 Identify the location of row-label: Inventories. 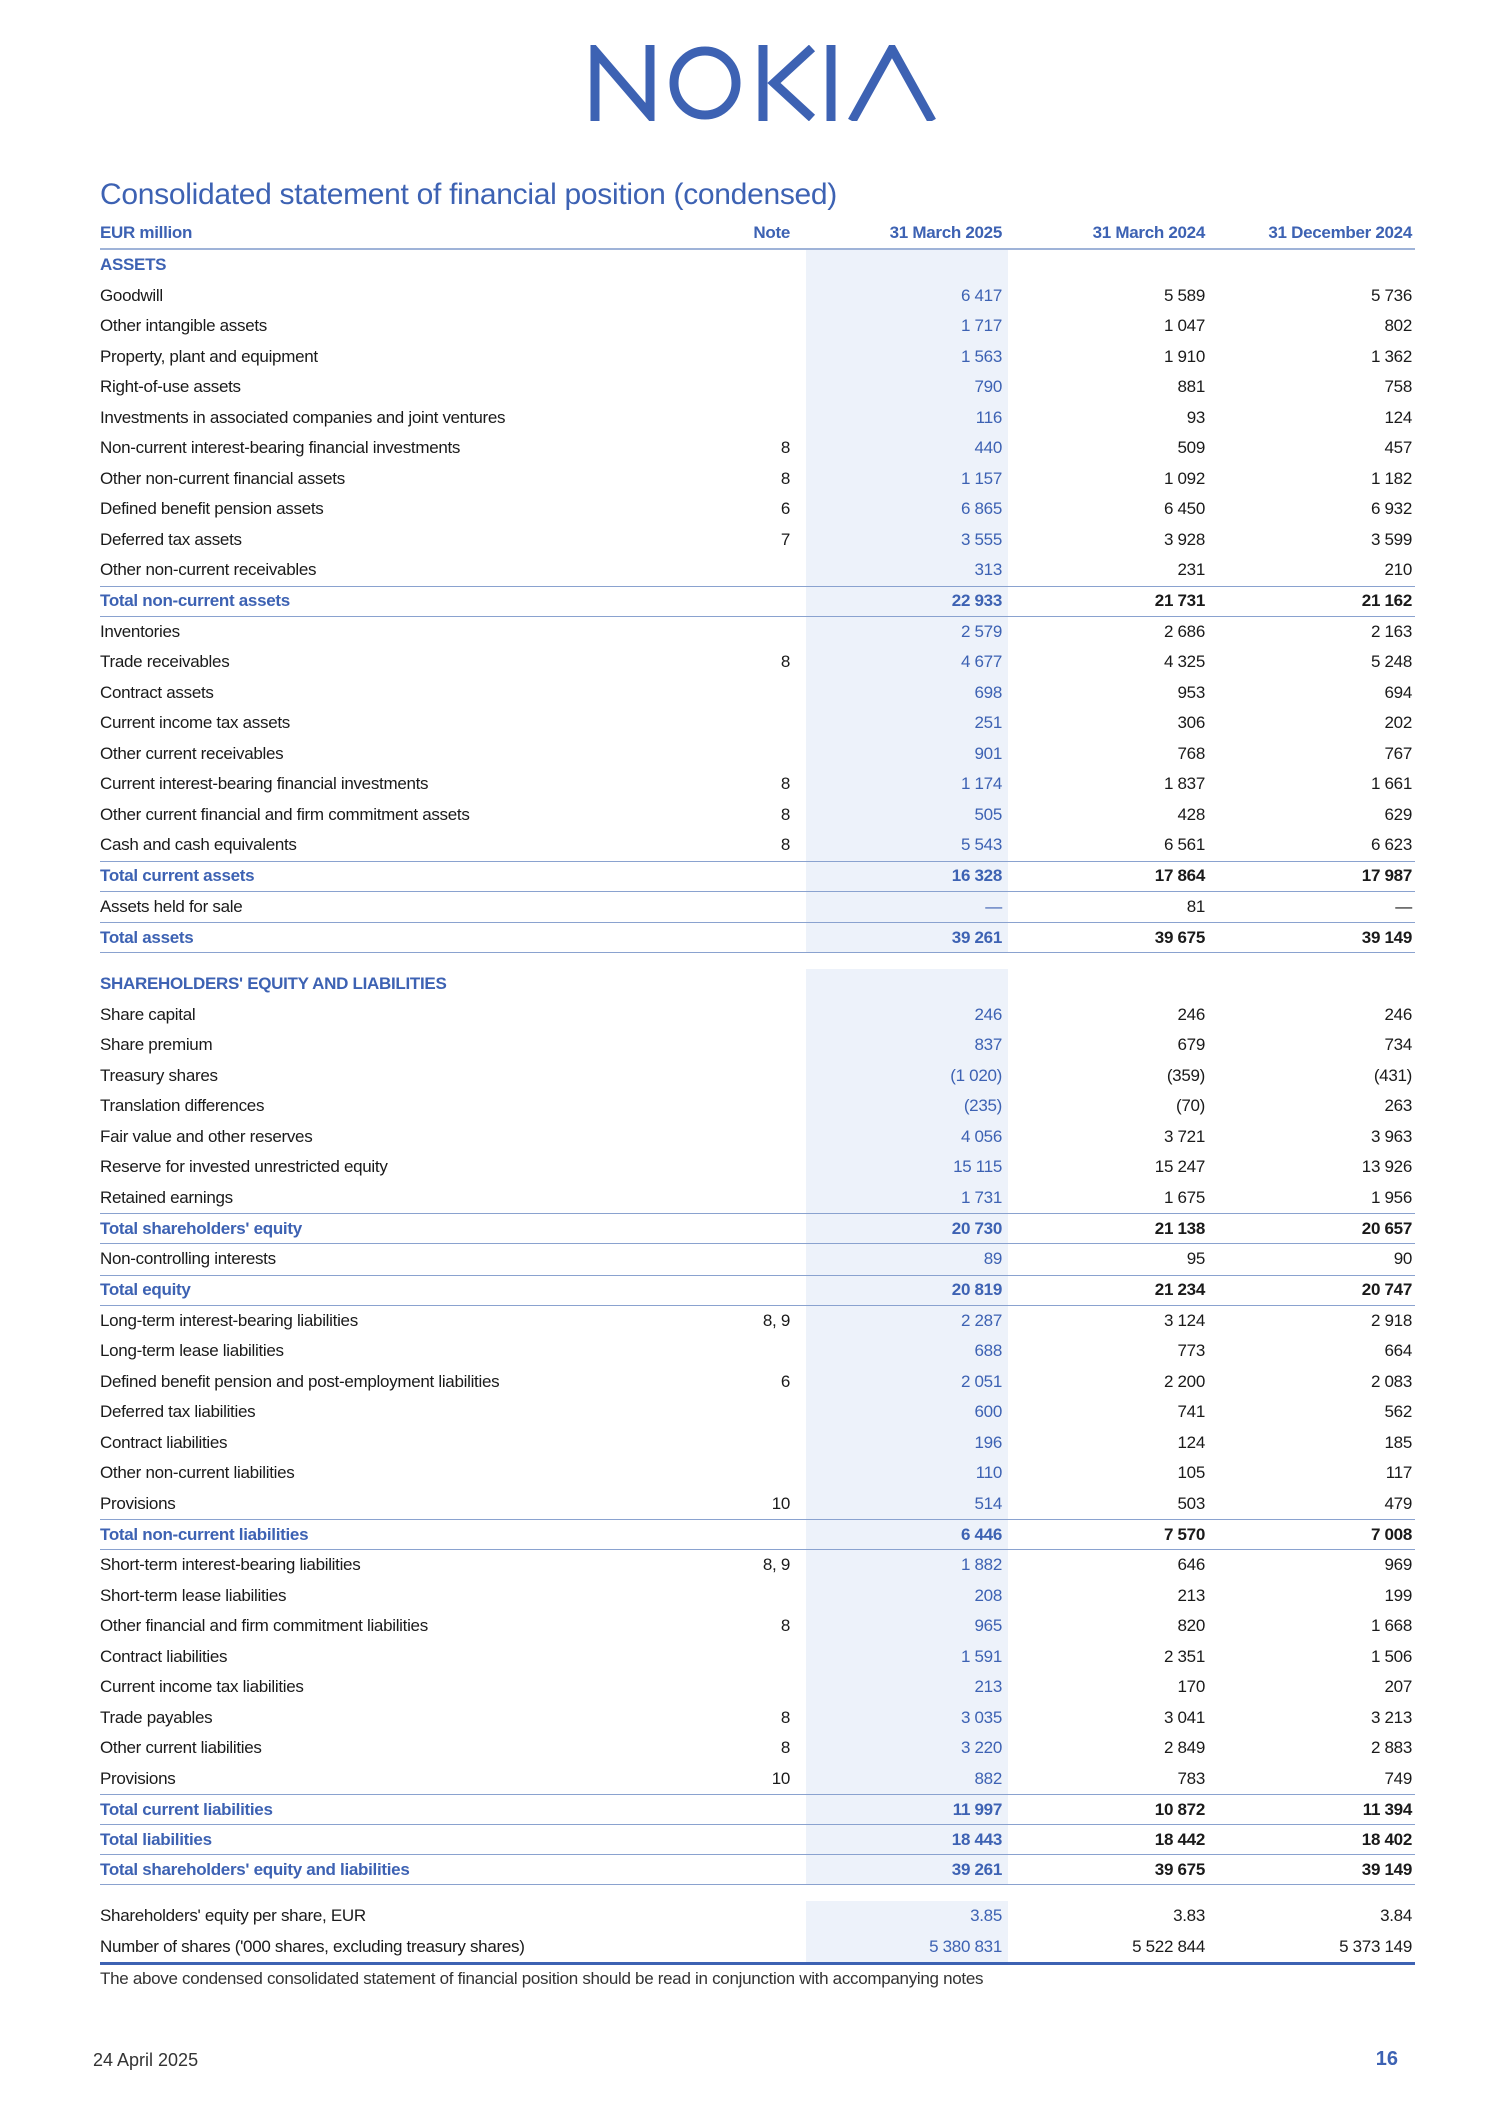
(140, 631).